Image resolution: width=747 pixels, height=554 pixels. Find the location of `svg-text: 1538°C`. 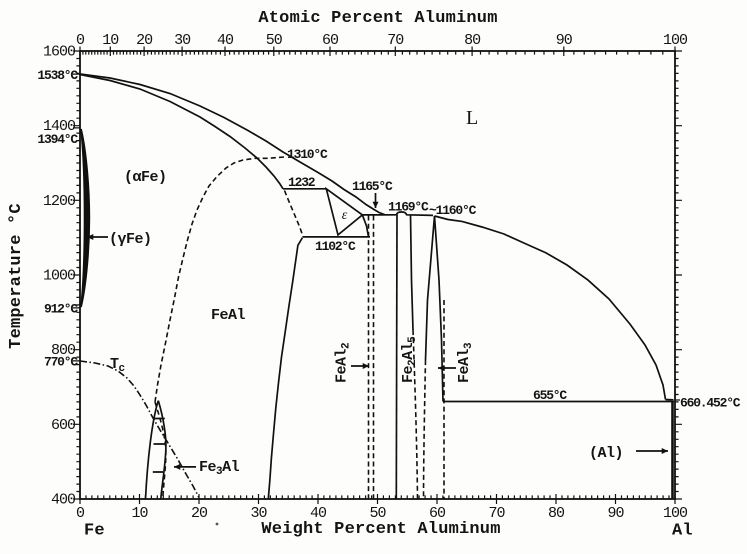

svg-text: 1538°C is located at coordinates (57, 75).